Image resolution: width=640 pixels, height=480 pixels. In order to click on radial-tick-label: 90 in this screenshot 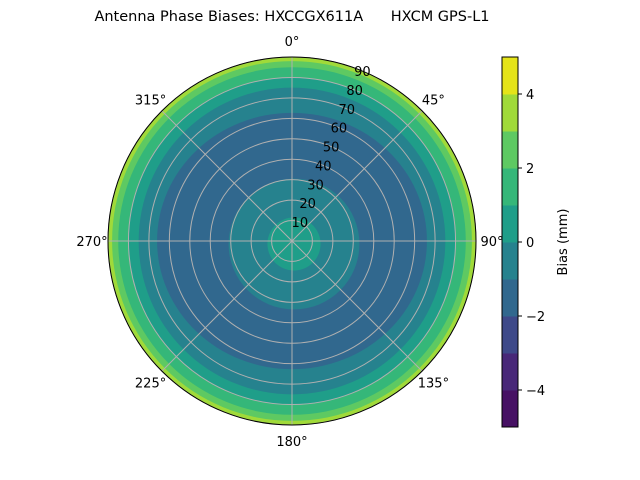, I will do `click(362, 72)`.